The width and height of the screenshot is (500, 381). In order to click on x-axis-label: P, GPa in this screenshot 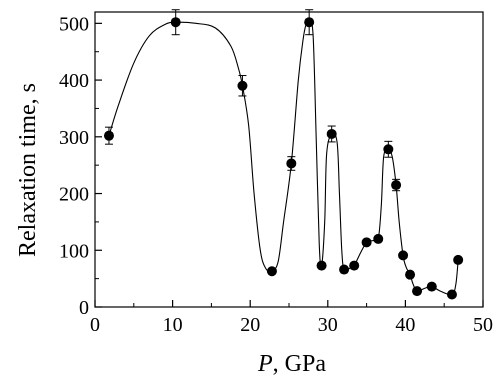, I will do `click(291, 364)`.